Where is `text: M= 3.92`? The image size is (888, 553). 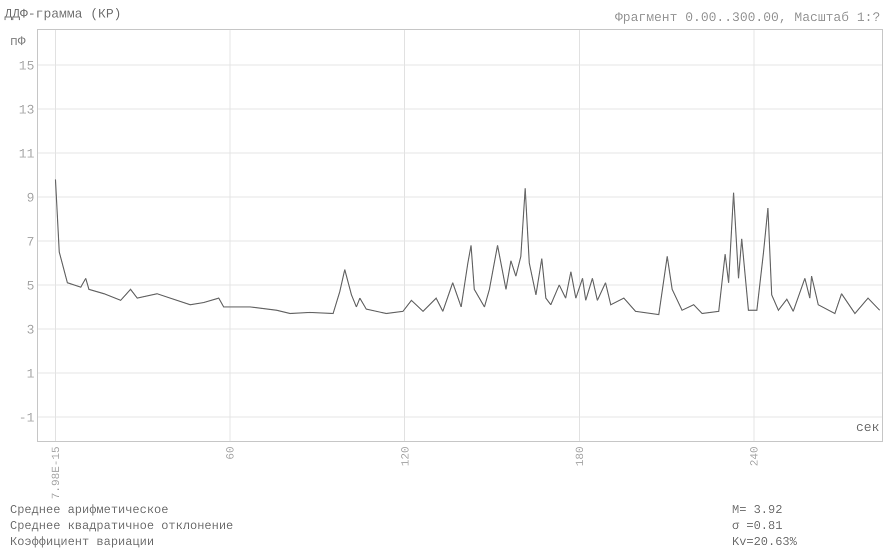 text: M= 3.92 is located at coordinates (757, 510).